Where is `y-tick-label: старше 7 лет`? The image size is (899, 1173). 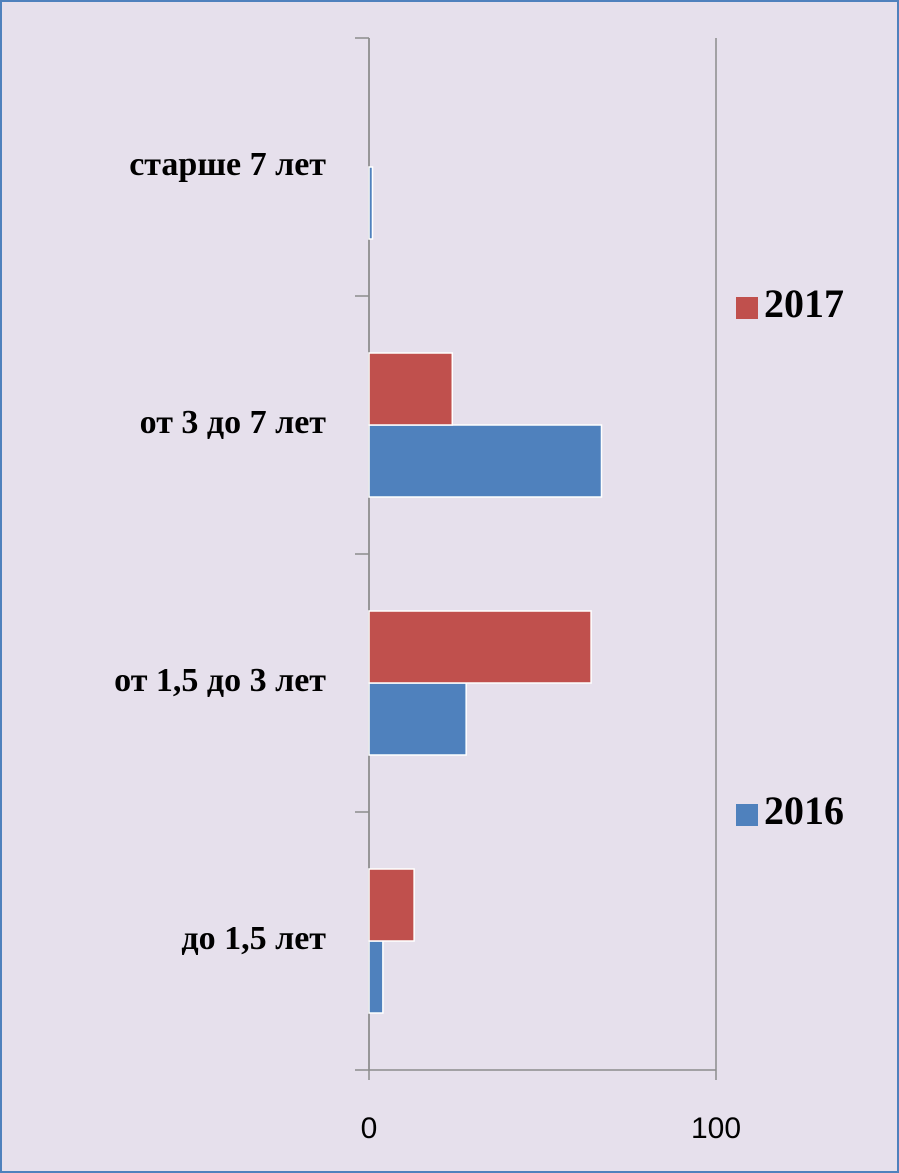 y-tick-label: старше 7 лет is located at coordinates (227, 164).